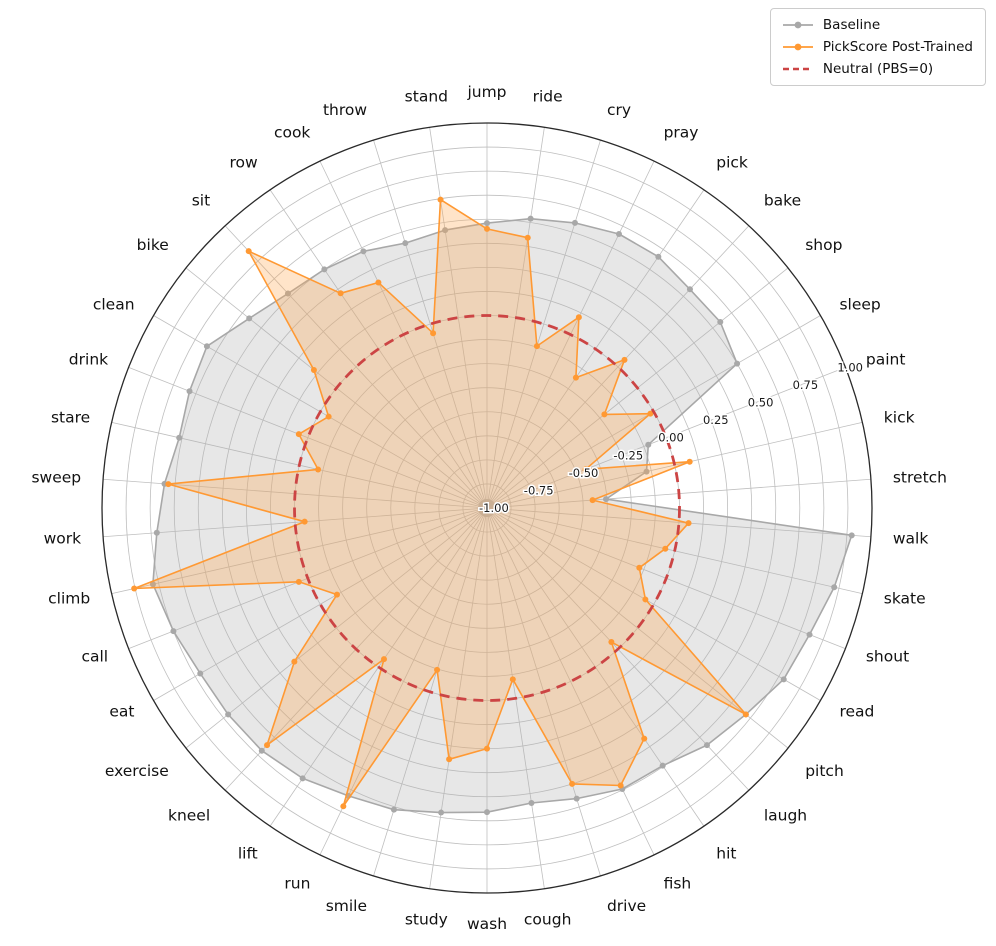 Image resolution: width=996 pixels, height=946 pixels. I want to click on category-label: ride, so click(548, 97).